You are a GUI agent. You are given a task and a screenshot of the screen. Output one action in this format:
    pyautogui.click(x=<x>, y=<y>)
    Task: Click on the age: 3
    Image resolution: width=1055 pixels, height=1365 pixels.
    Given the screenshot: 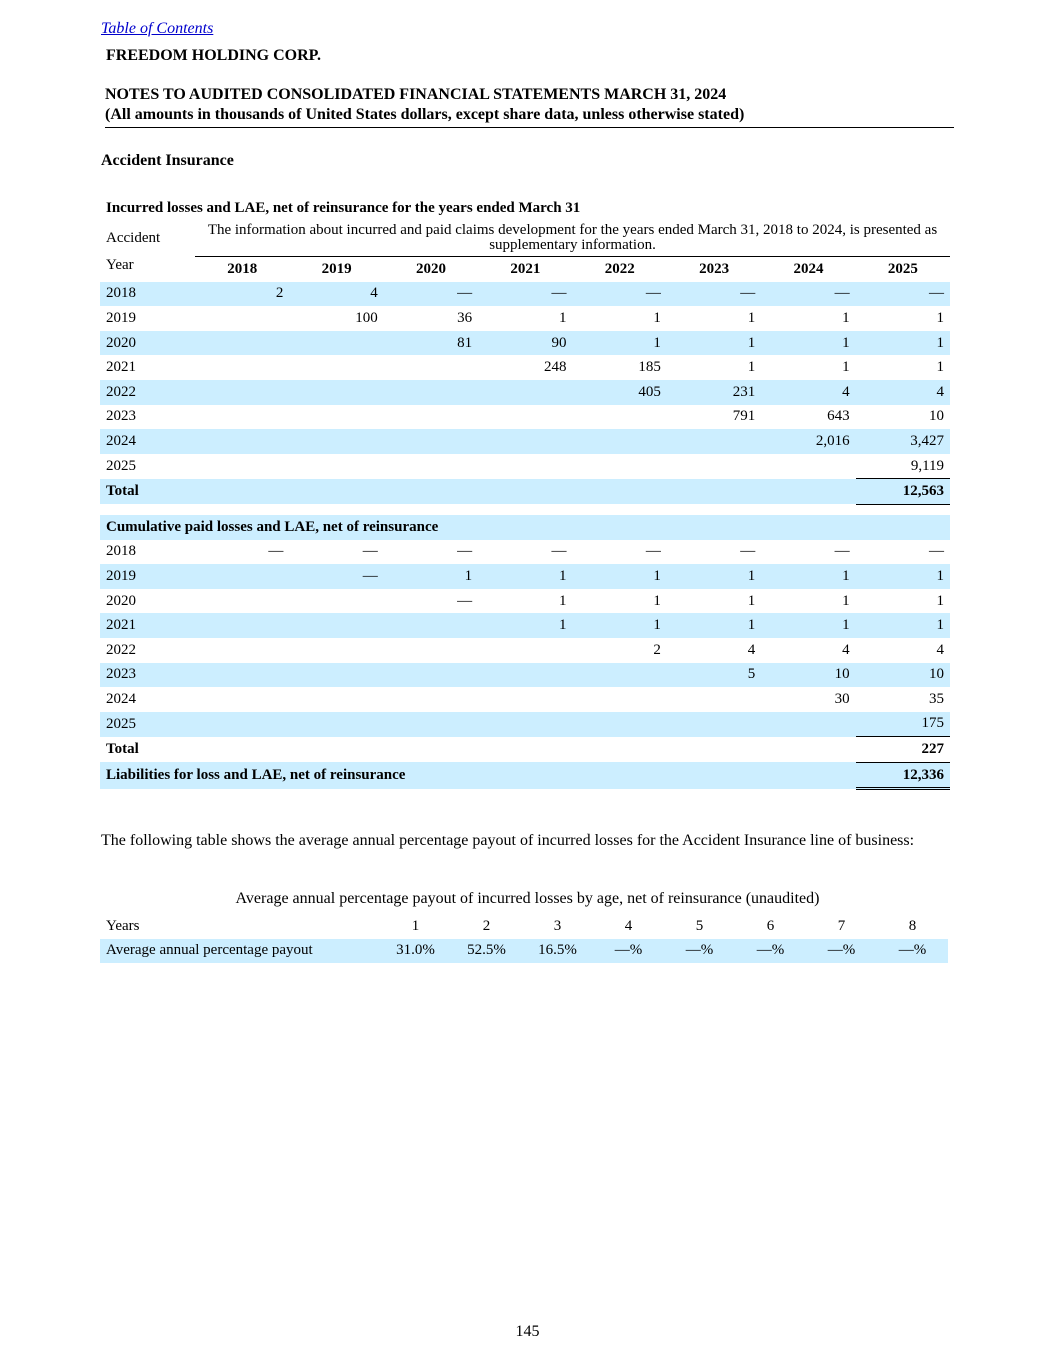 What is the action you would take?
    pyautogui.click(x=557, y=925)
    